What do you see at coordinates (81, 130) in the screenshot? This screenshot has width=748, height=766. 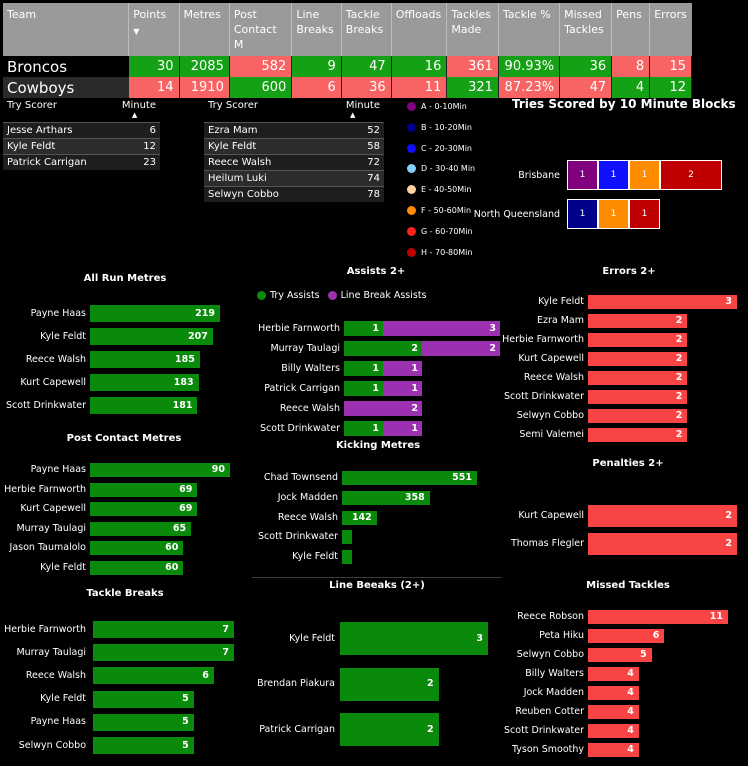 I see `table-row: Jesse Arthars 6` at bounding box center [81, 130].